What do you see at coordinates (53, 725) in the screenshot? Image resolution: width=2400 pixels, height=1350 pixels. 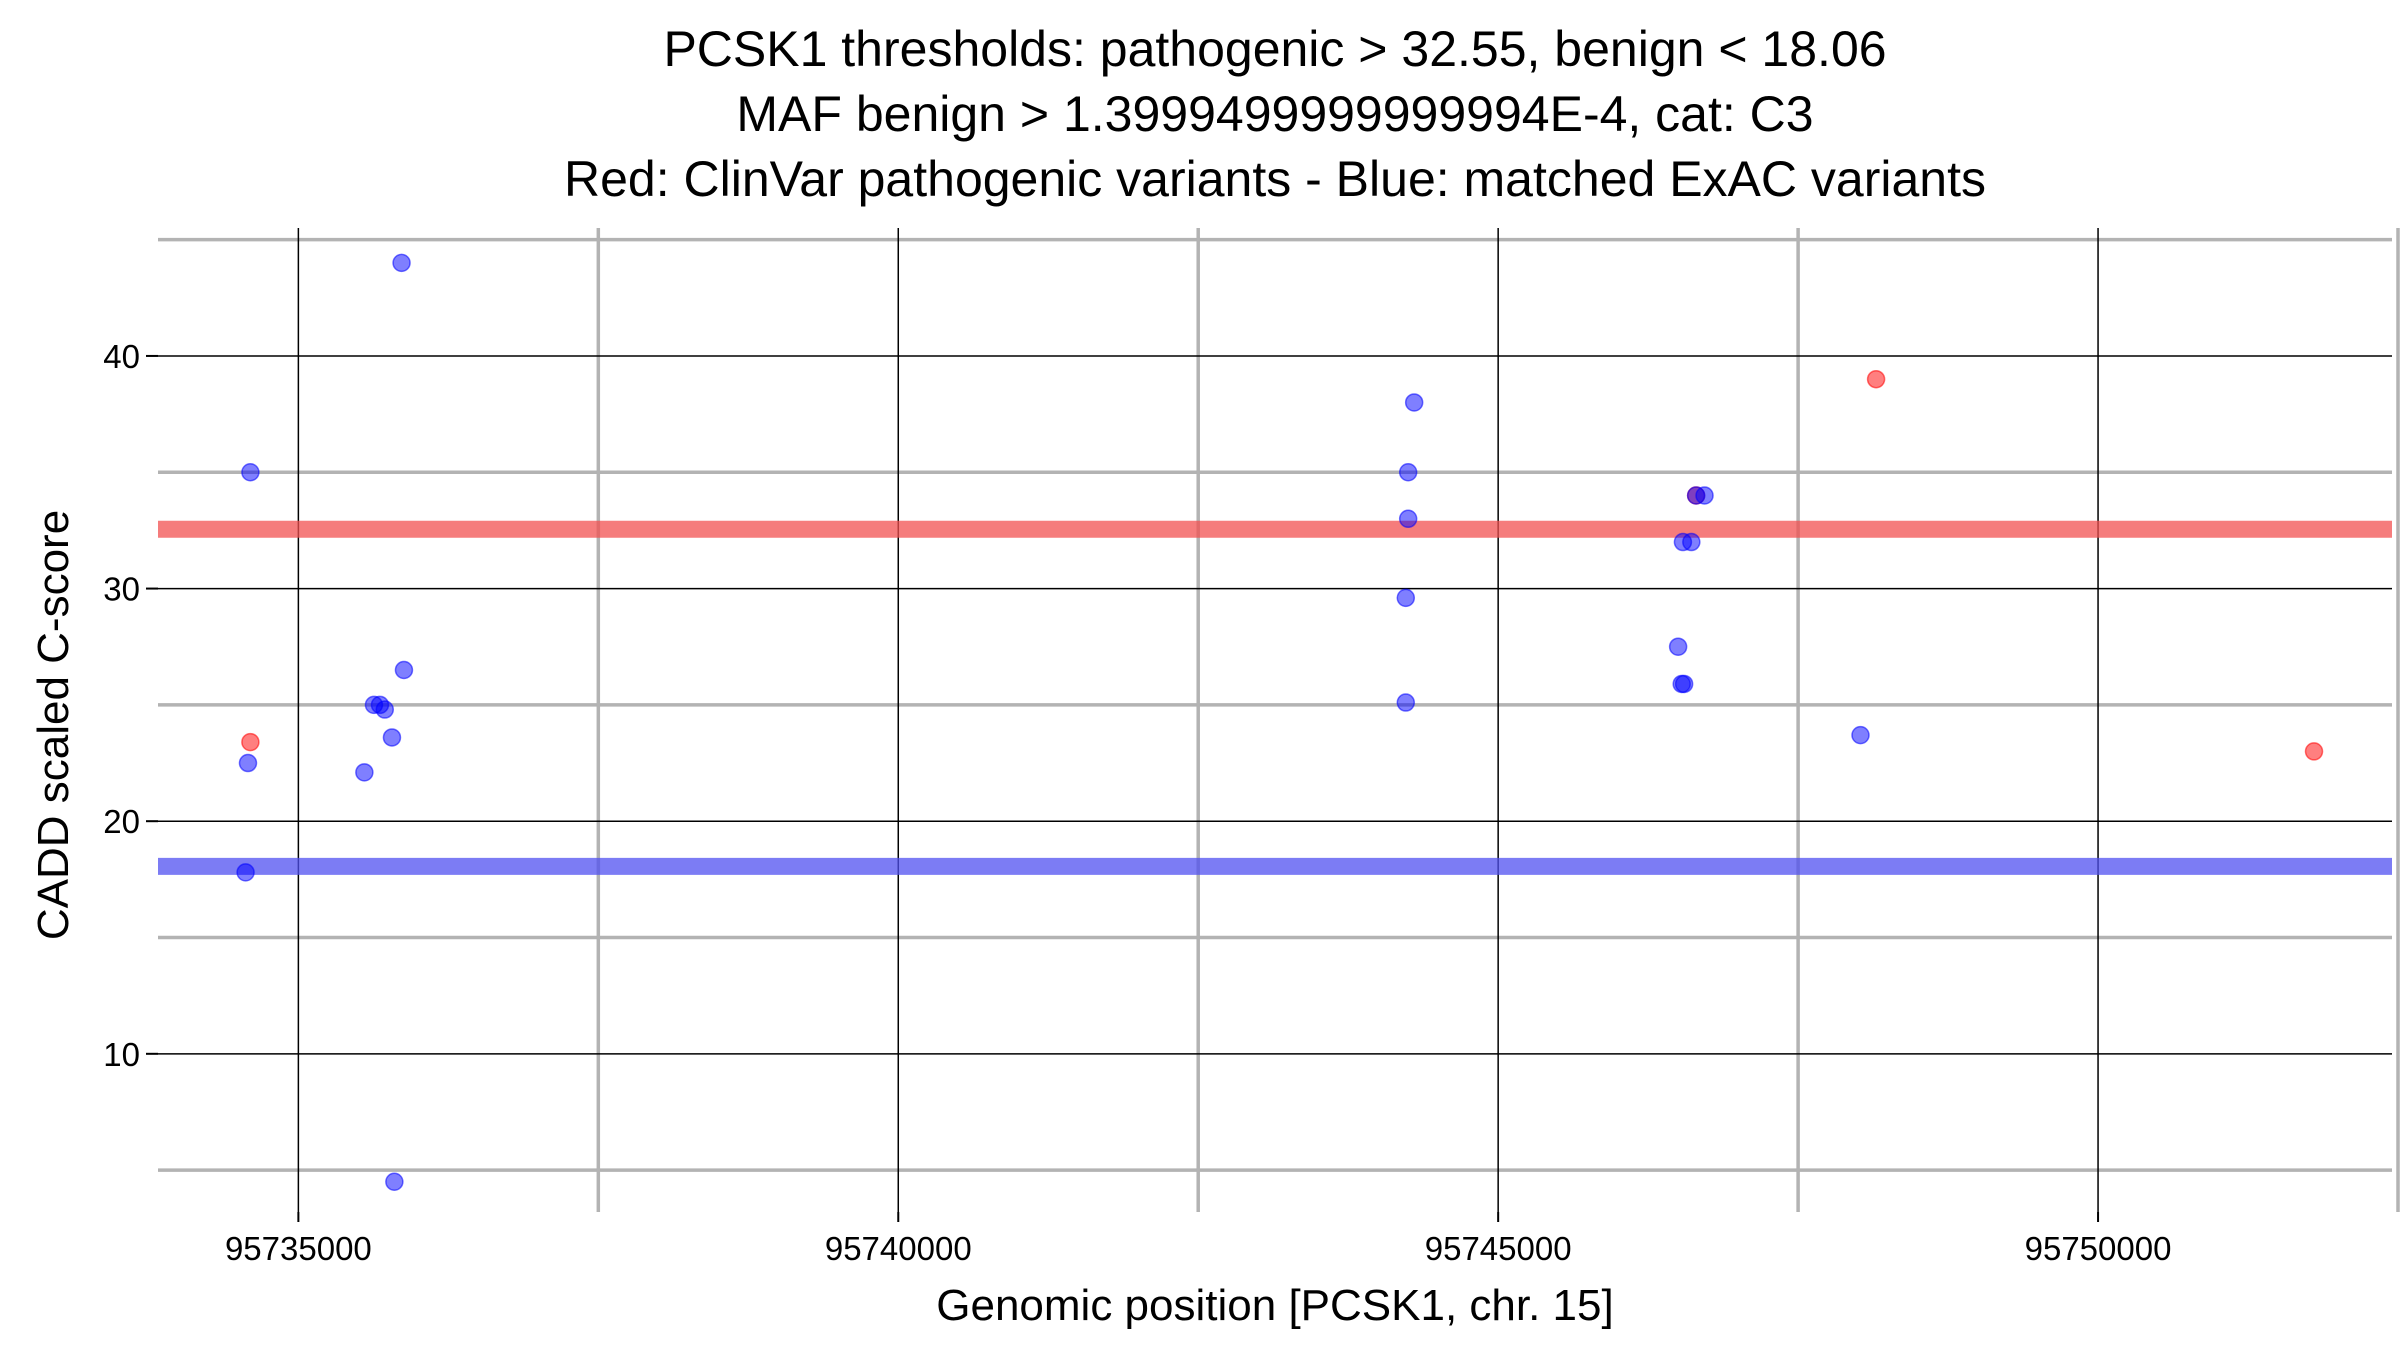 I see `y-axis-label: CADD scaled C-score` at bounding box center [53, 725].